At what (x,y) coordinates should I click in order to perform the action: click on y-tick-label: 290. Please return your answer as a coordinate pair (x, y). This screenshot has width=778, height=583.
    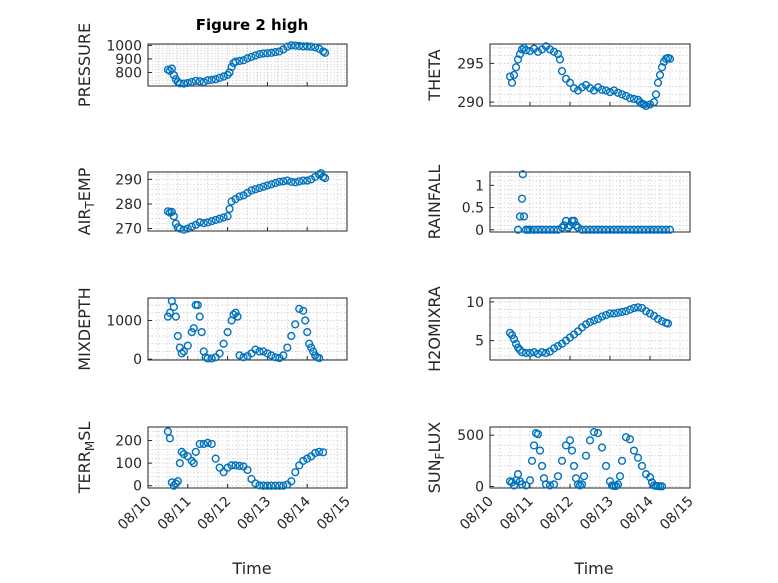
    Looking at the image, I should click on (470, 103).